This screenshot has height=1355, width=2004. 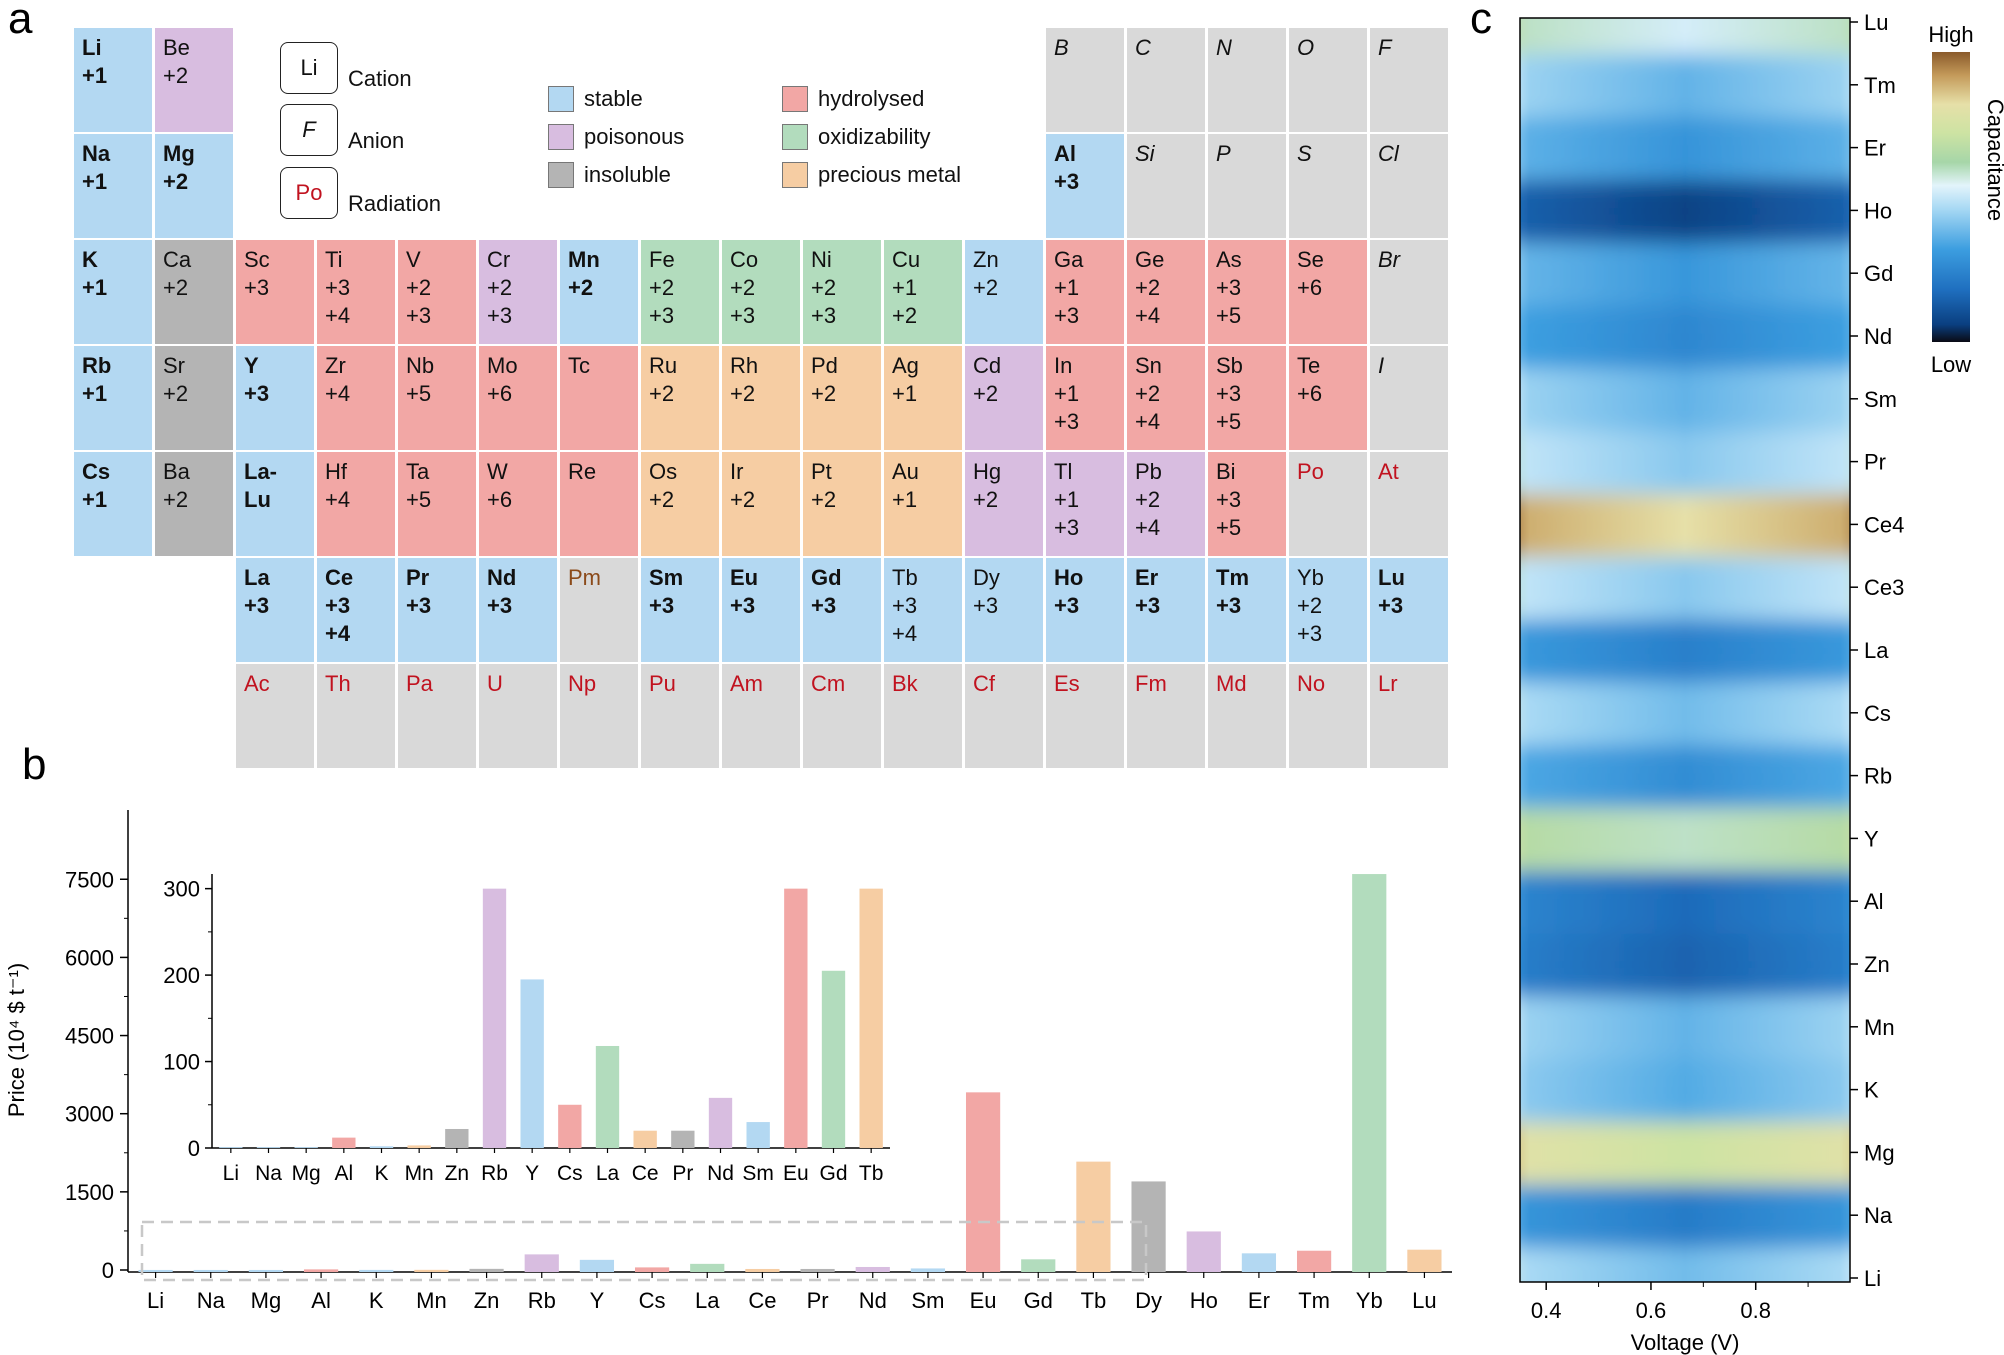 What do you see at coordinates (113, 292) in the screenshot?
I see `element-cell: K +1` at bounding box center [113, 292].